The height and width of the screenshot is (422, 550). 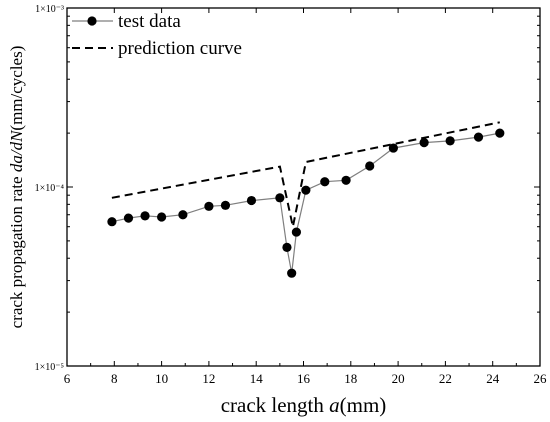 I want to click on y-axis-title: crack propagation rate da/dN(mm/cycles), so click(x=16, y=187).